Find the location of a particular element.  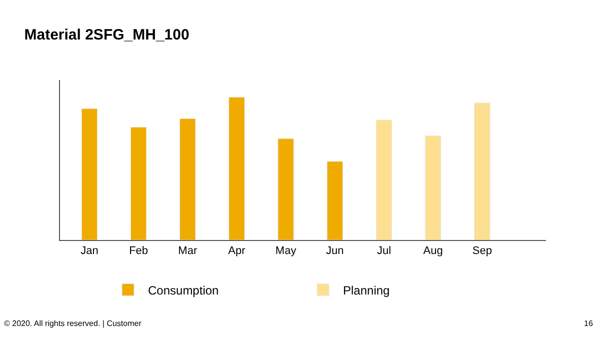

x-tick-label: Sep is located at coordinates (482, 251).